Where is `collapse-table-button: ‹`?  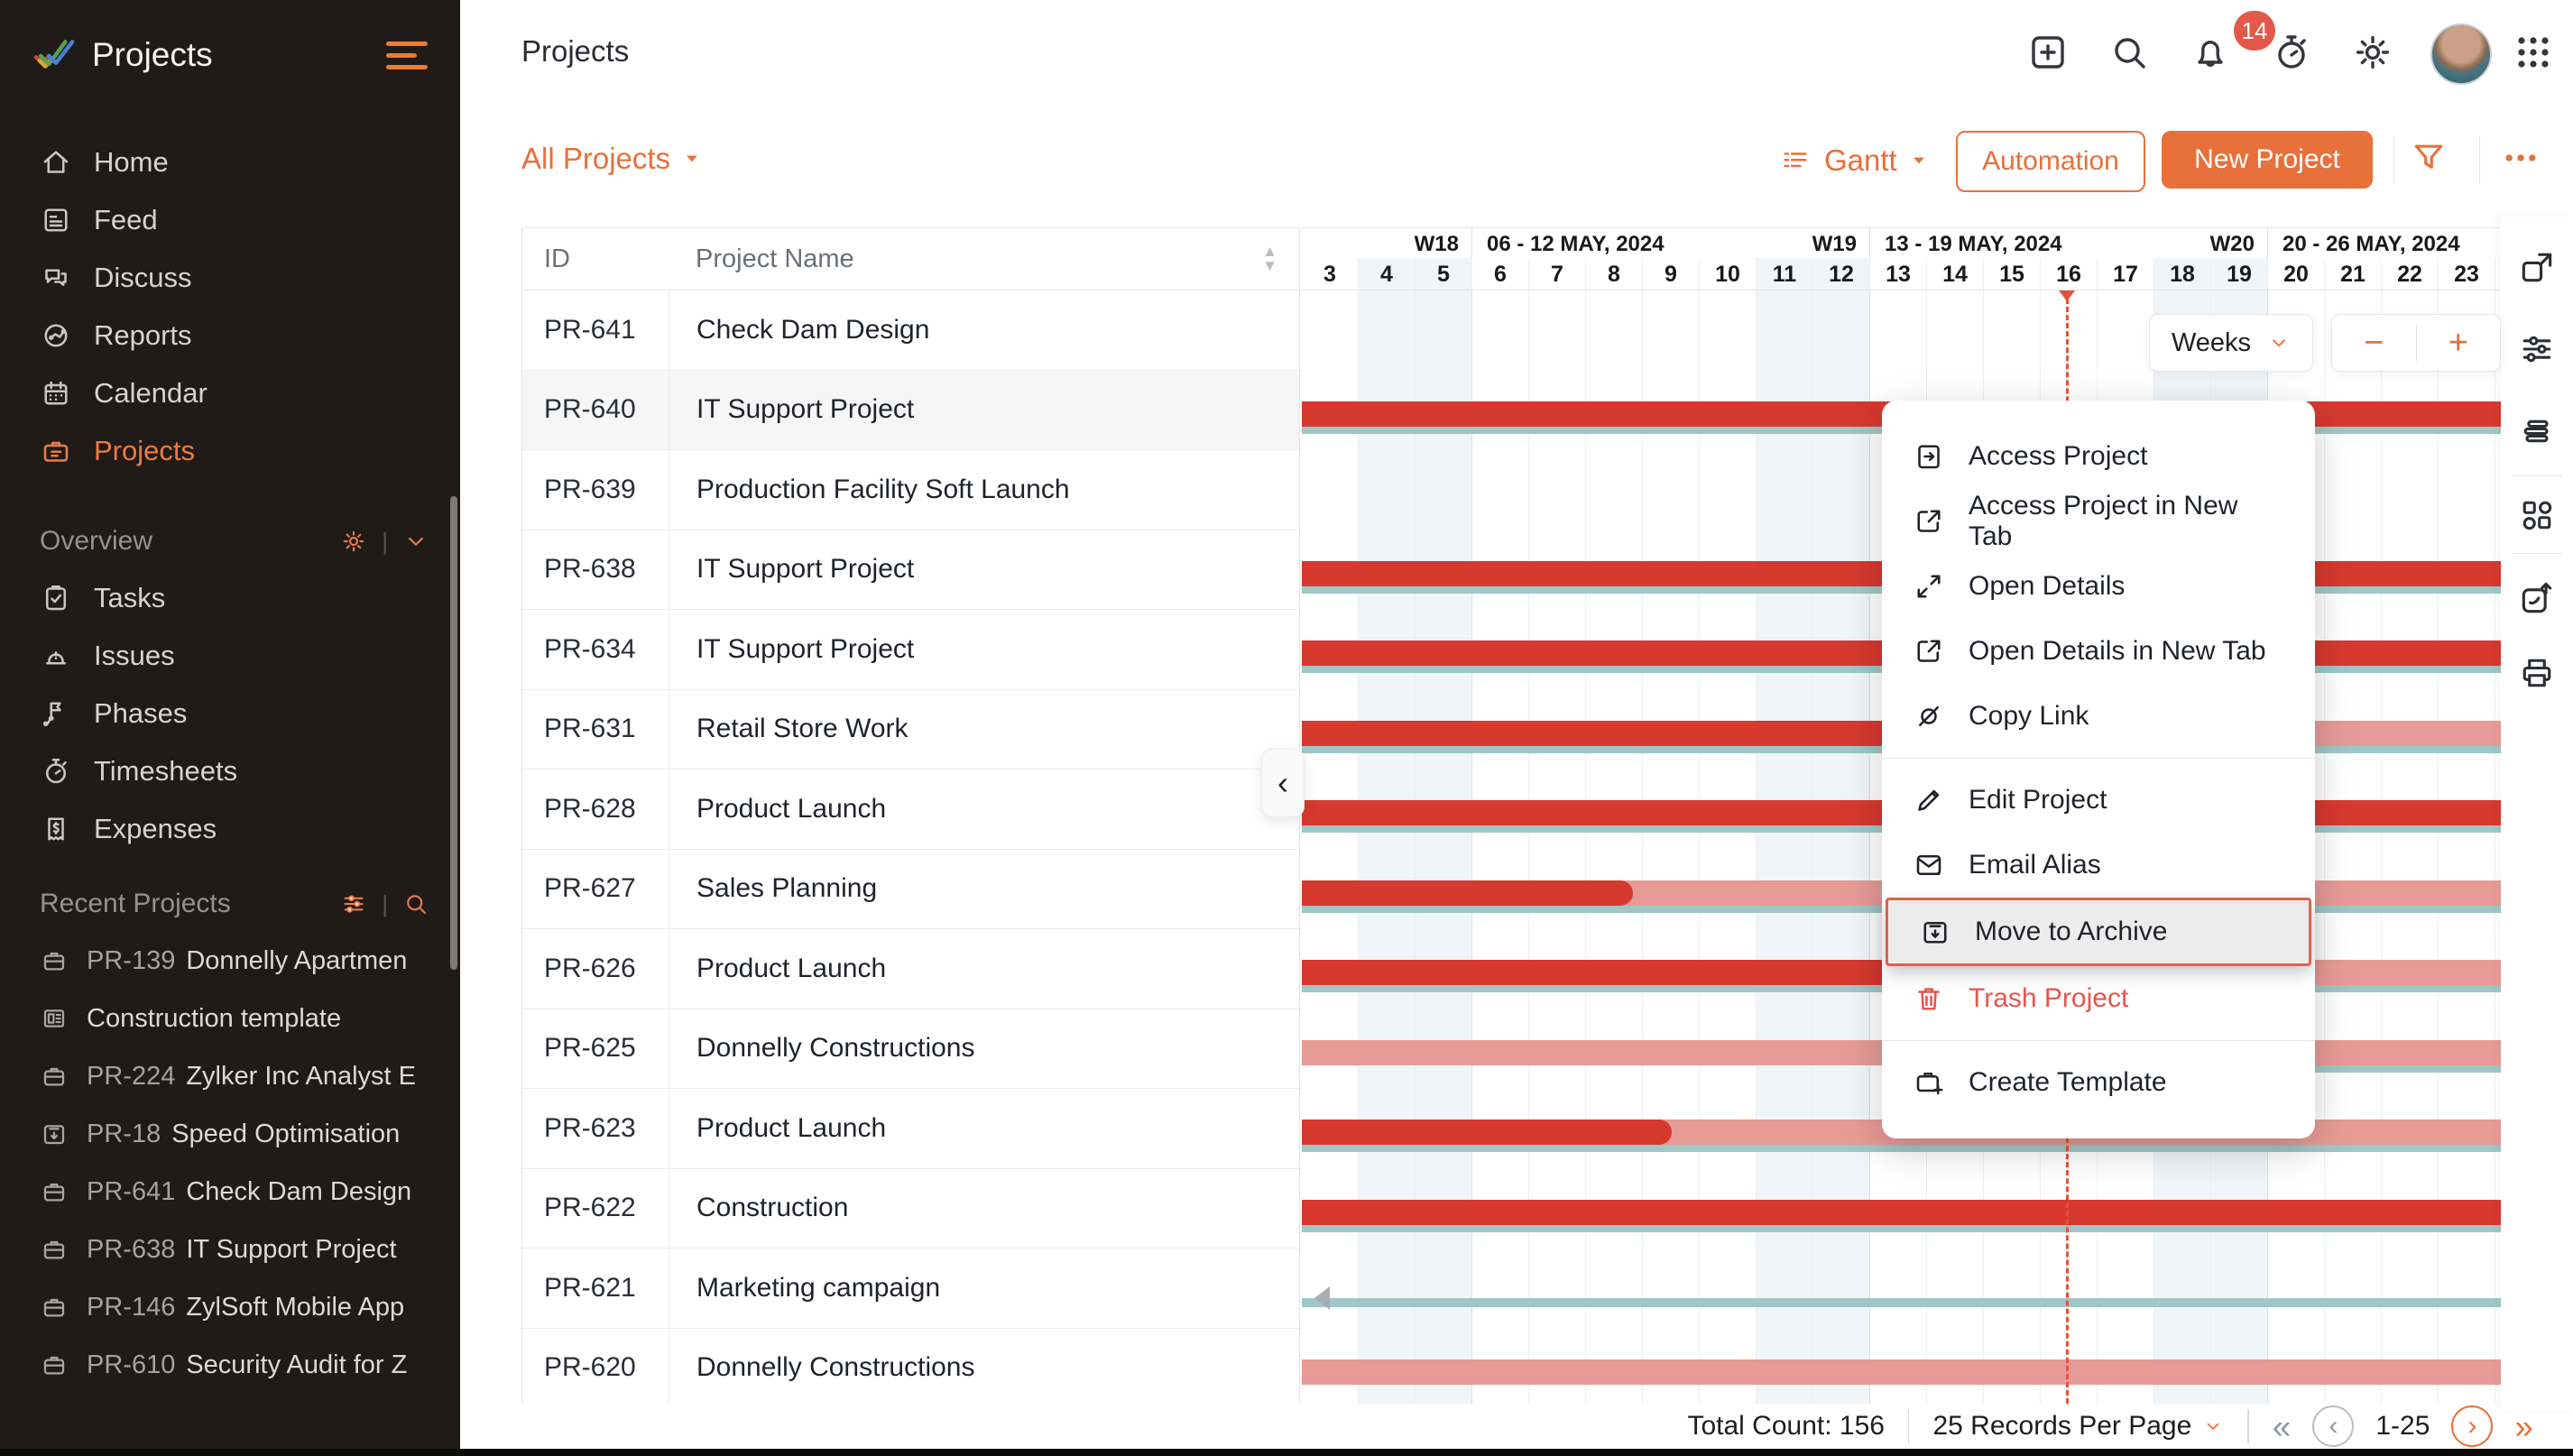 collapse-table-button: ‹ is located at coordinates (1283, 783).